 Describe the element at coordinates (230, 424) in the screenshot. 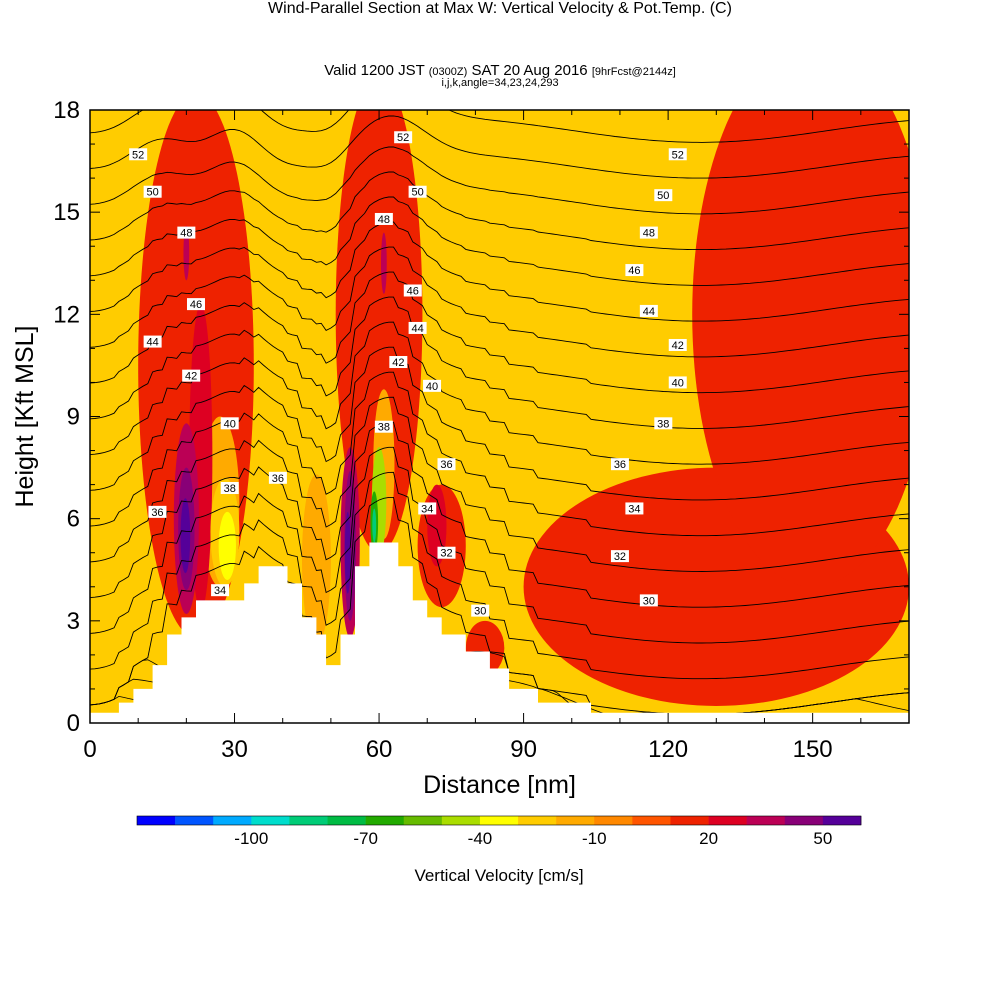

I see `svg-text: 40` at that location.